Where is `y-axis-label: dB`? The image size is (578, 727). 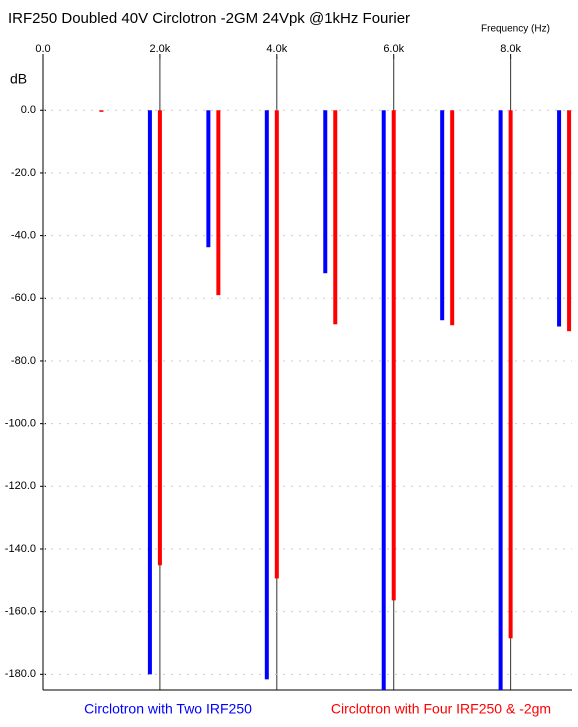
y-axis-label: dB is located at coordinates (18, 79).